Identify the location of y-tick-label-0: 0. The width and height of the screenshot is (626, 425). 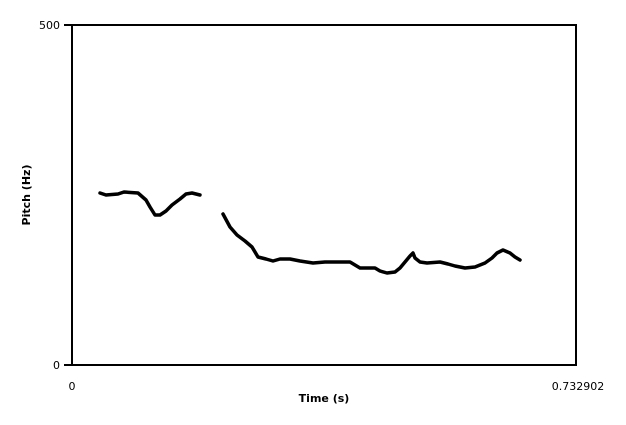
(56, 365).